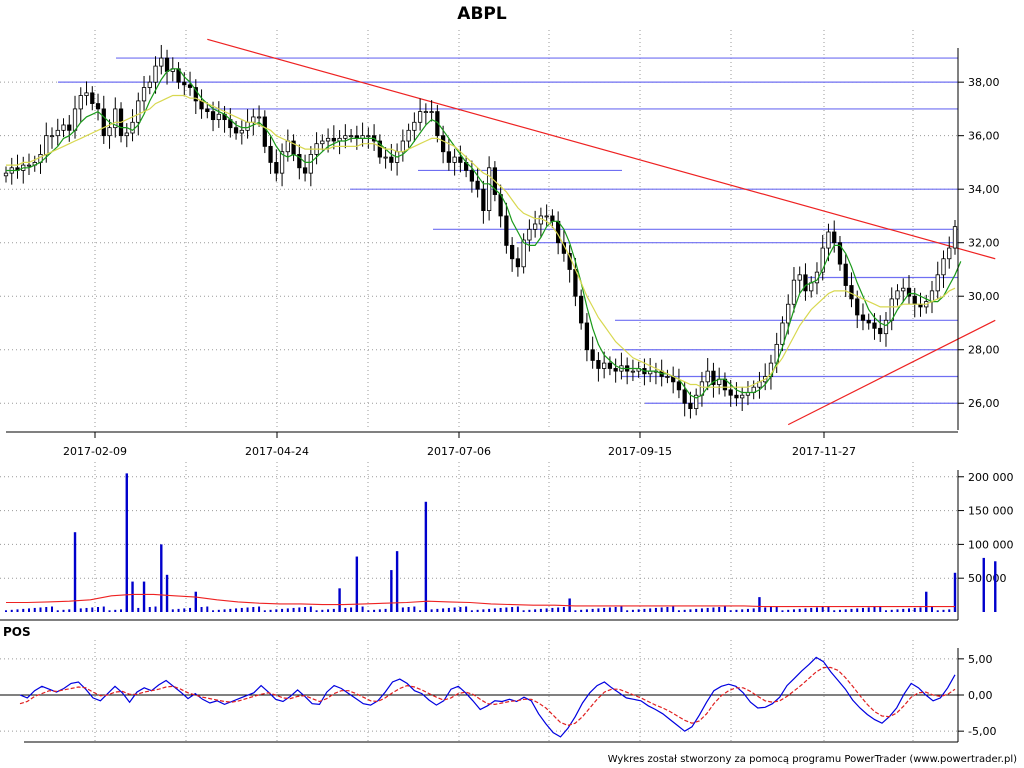 The width and height of the screenshot is (1024, 768). I want to click on pos-line, so click(487, 697).